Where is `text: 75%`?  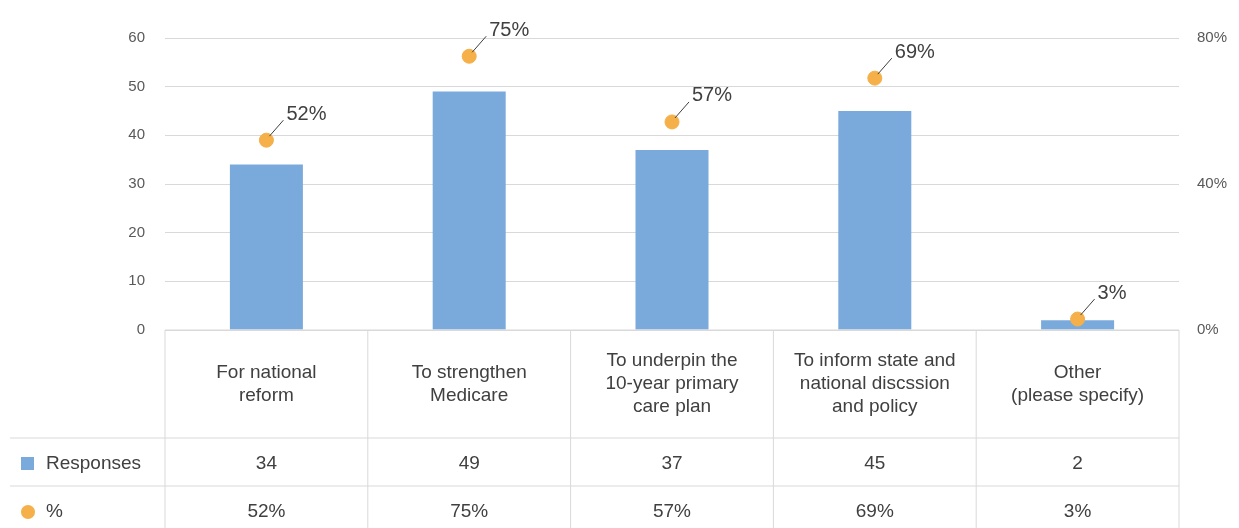
text: 75% is located at coordinates (509, 28).